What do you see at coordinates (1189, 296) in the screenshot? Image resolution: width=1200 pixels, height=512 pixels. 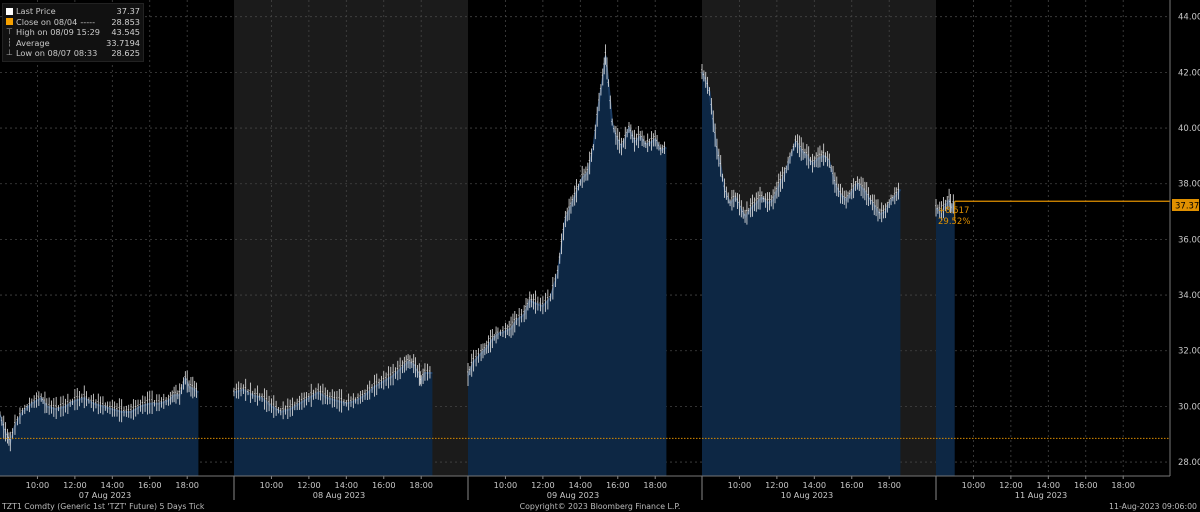 I see `y-tick-label: 34.00` at bounding box center [1189, 296].